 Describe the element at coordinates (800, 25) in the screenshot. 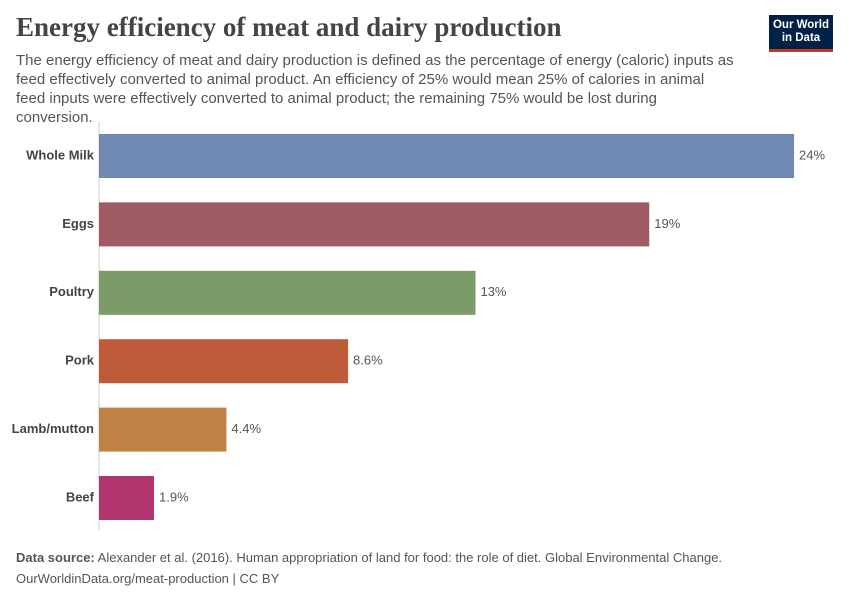

I see `logo-line: Our World` at that location.